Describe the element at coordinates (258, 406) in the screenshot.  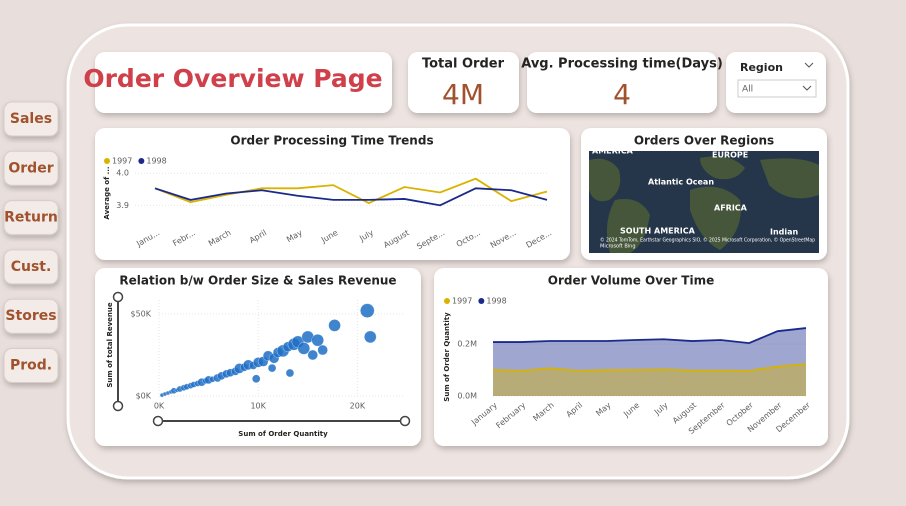
I see `x-tick-label: 10K` at that location.